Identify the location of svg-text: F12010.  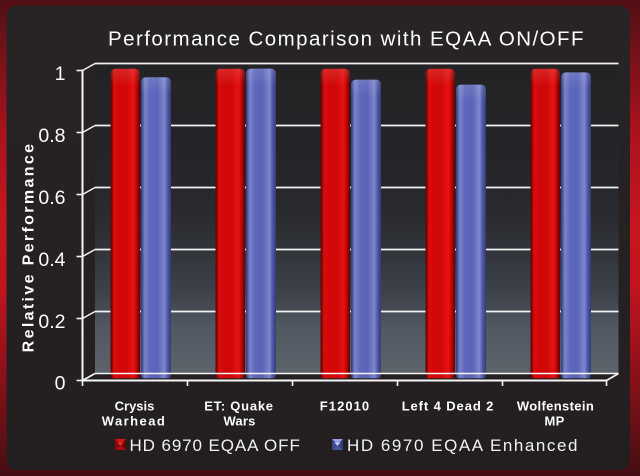
(345, 406).